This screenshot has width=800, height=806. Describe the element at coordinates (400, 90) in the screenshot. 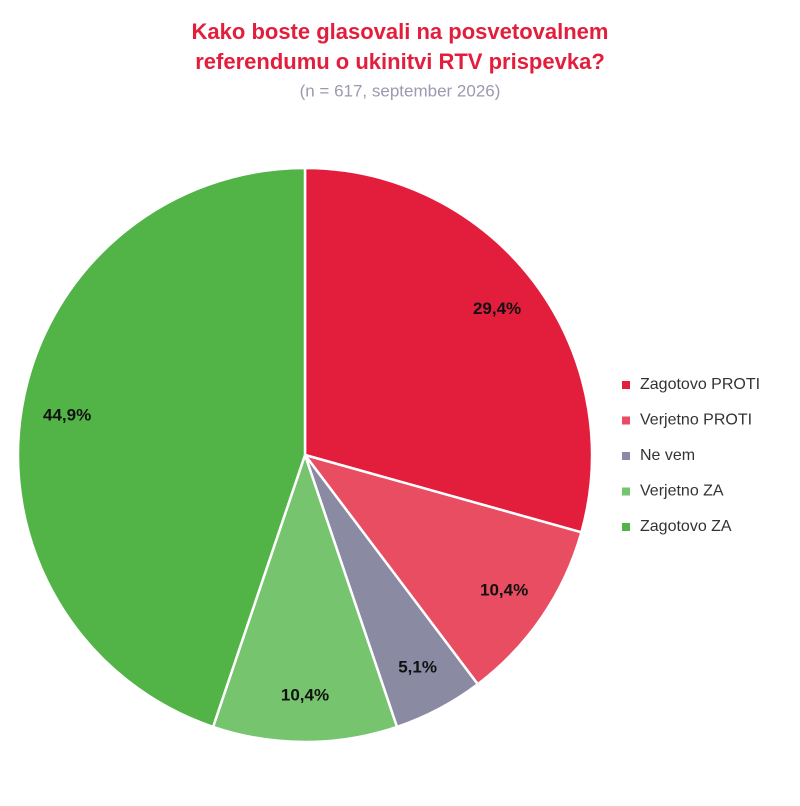

I see `chart-subtitle: (n = 617, september 2026)` at that location.